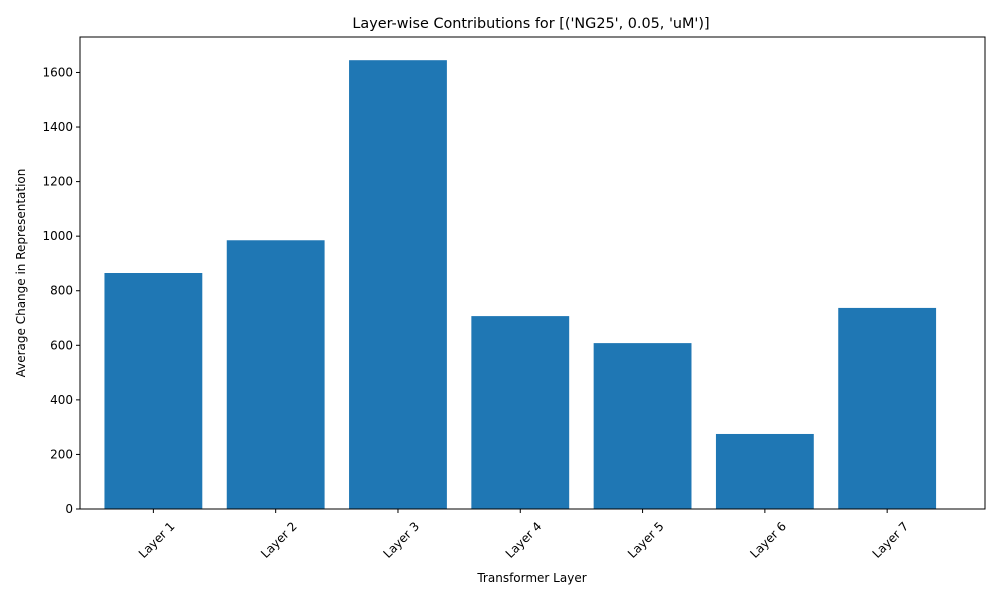 This screenshot has height=600, width=1000. Describe the element at coordinates (57, 236) in the screenshot. I see `y-tick-label: 1000` at that location.